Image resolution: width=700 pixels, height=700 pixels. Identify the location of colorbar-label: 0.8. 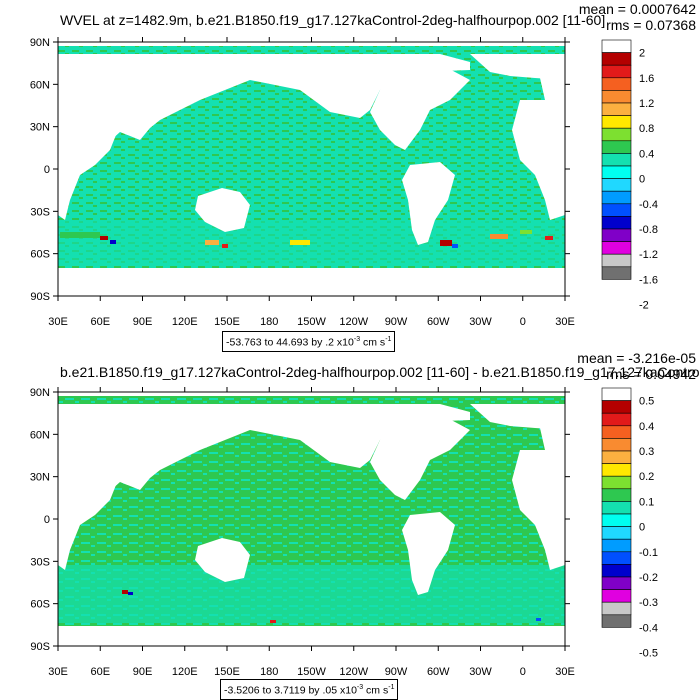
(646, 129).